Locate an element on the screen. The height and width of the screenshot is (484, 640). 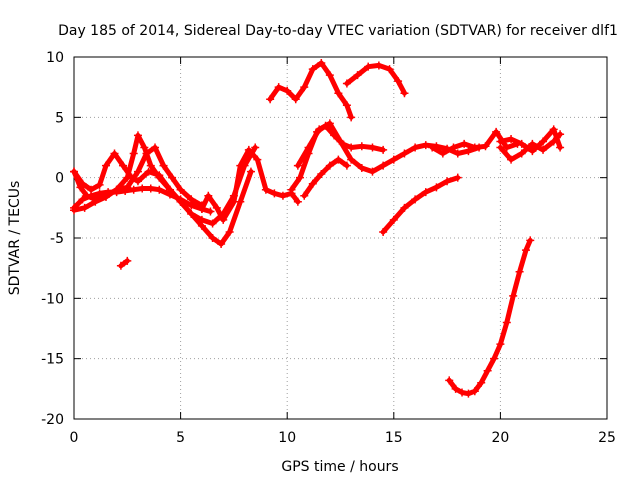
data-series-arc14 is located at coordinates (530, 140).